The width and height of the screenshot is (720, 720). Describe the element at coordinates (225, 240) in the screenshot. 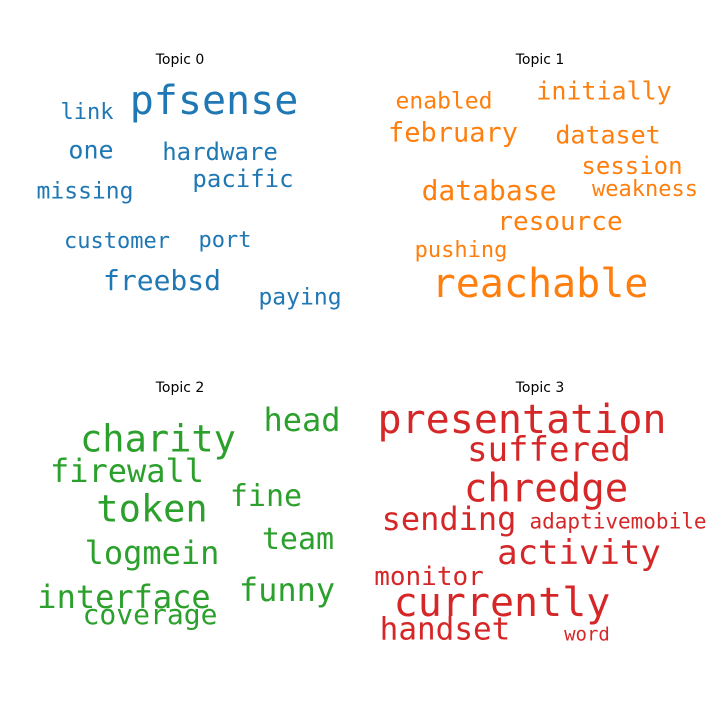

I see `topic-0-word-port: port` at that location.